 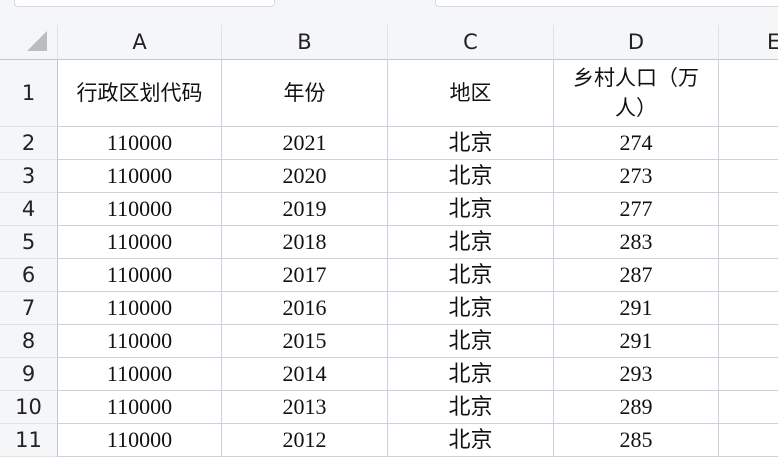 What do you see at coordinates (471, 42) in the screenshot?
I see `column-header-C: C` at bounding box center [471, 42].